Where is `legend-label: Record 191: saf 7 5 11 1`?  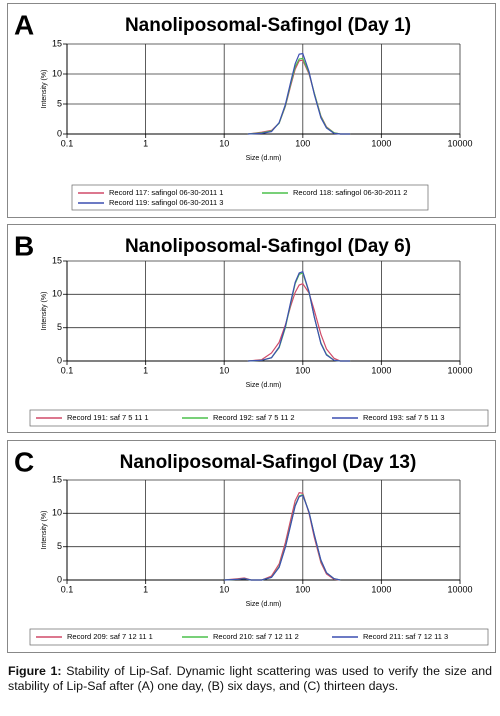 legend-label: Record 191: saf 7 5 11 1 is located at coordinates (108, 417).